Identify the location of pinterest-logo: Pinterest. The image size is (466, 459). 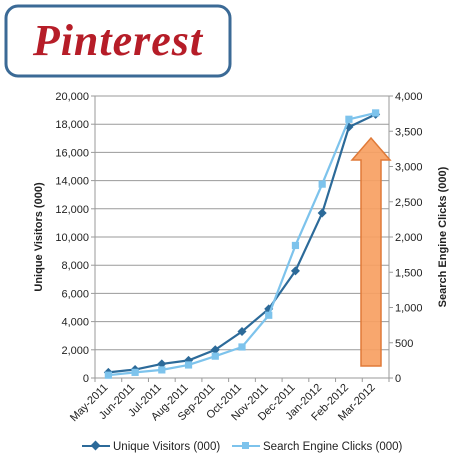
(118, 41).